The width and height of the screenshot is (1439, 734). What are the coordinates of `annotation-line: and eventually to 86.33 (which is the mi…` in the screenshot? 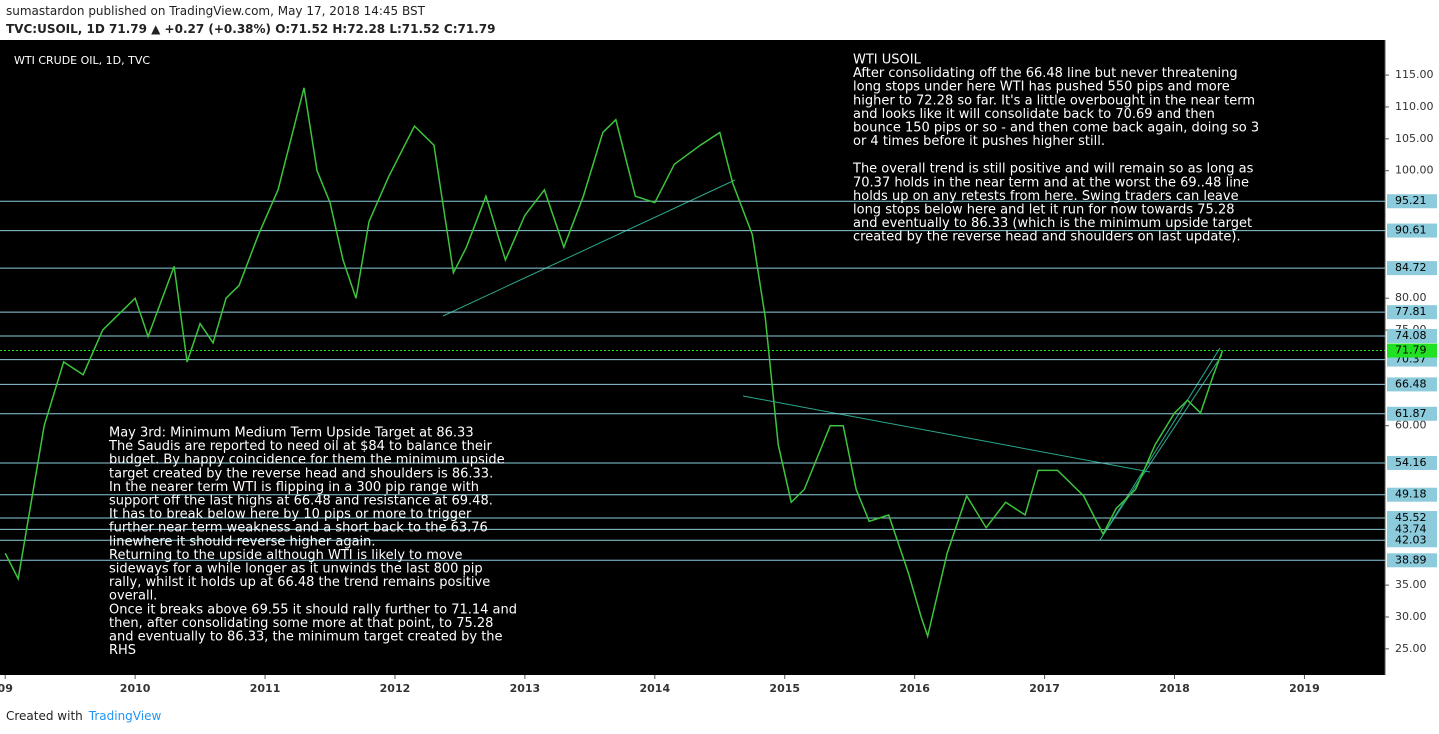 It's located at (1052, 223).